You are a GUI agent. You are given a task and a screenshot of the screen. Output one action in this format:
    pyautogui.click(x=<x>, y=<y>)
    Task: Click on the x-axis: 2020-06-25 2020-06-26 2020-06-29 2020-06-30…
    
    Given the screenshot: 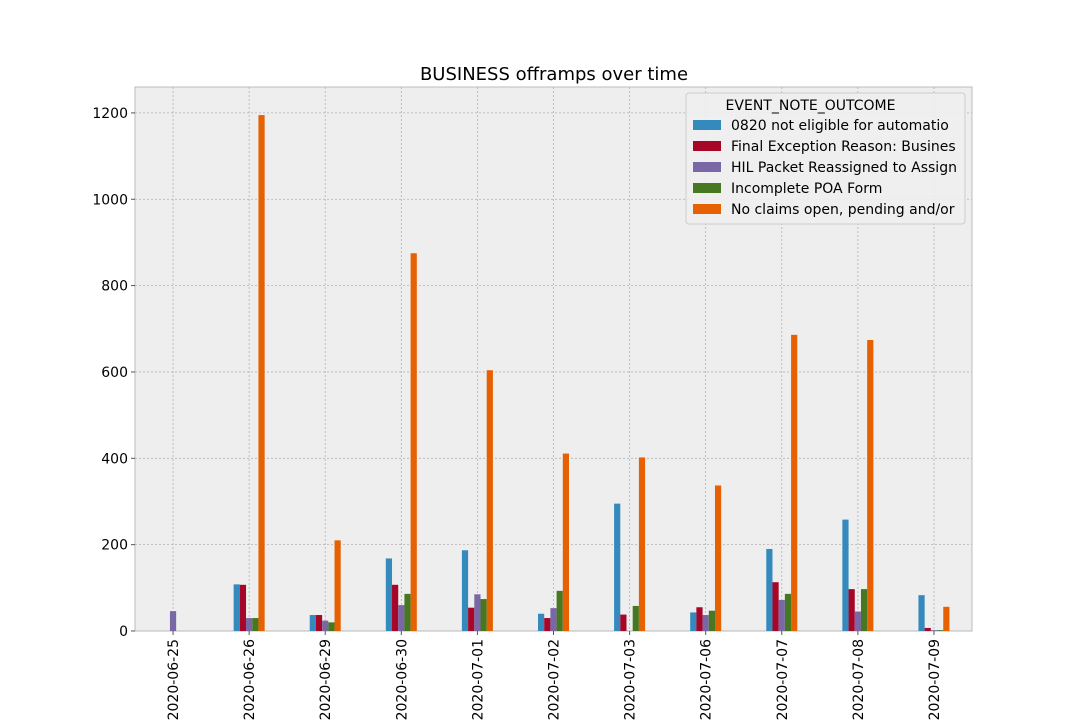 What is the action you would take?
    pyautogui.click(x=554, y=675)
    